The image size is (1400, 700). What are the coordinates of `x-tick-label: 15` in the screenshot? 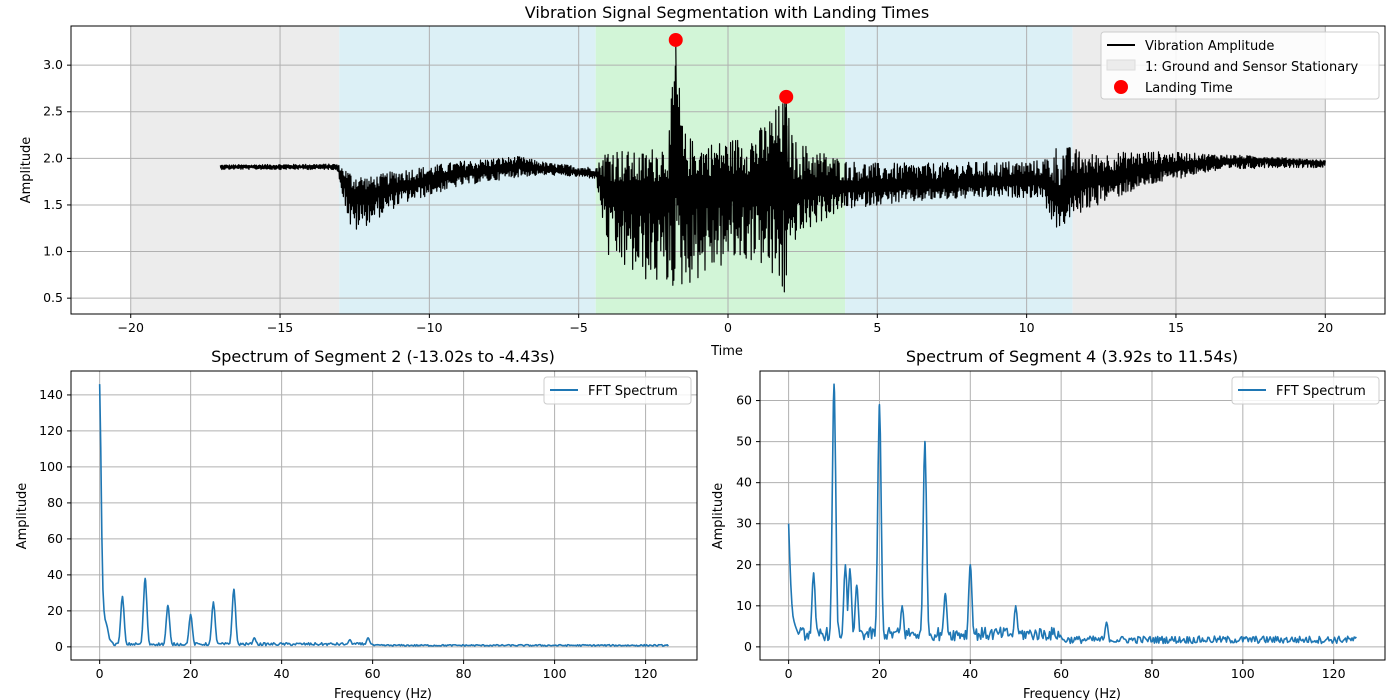 It's located at (1176, 327).